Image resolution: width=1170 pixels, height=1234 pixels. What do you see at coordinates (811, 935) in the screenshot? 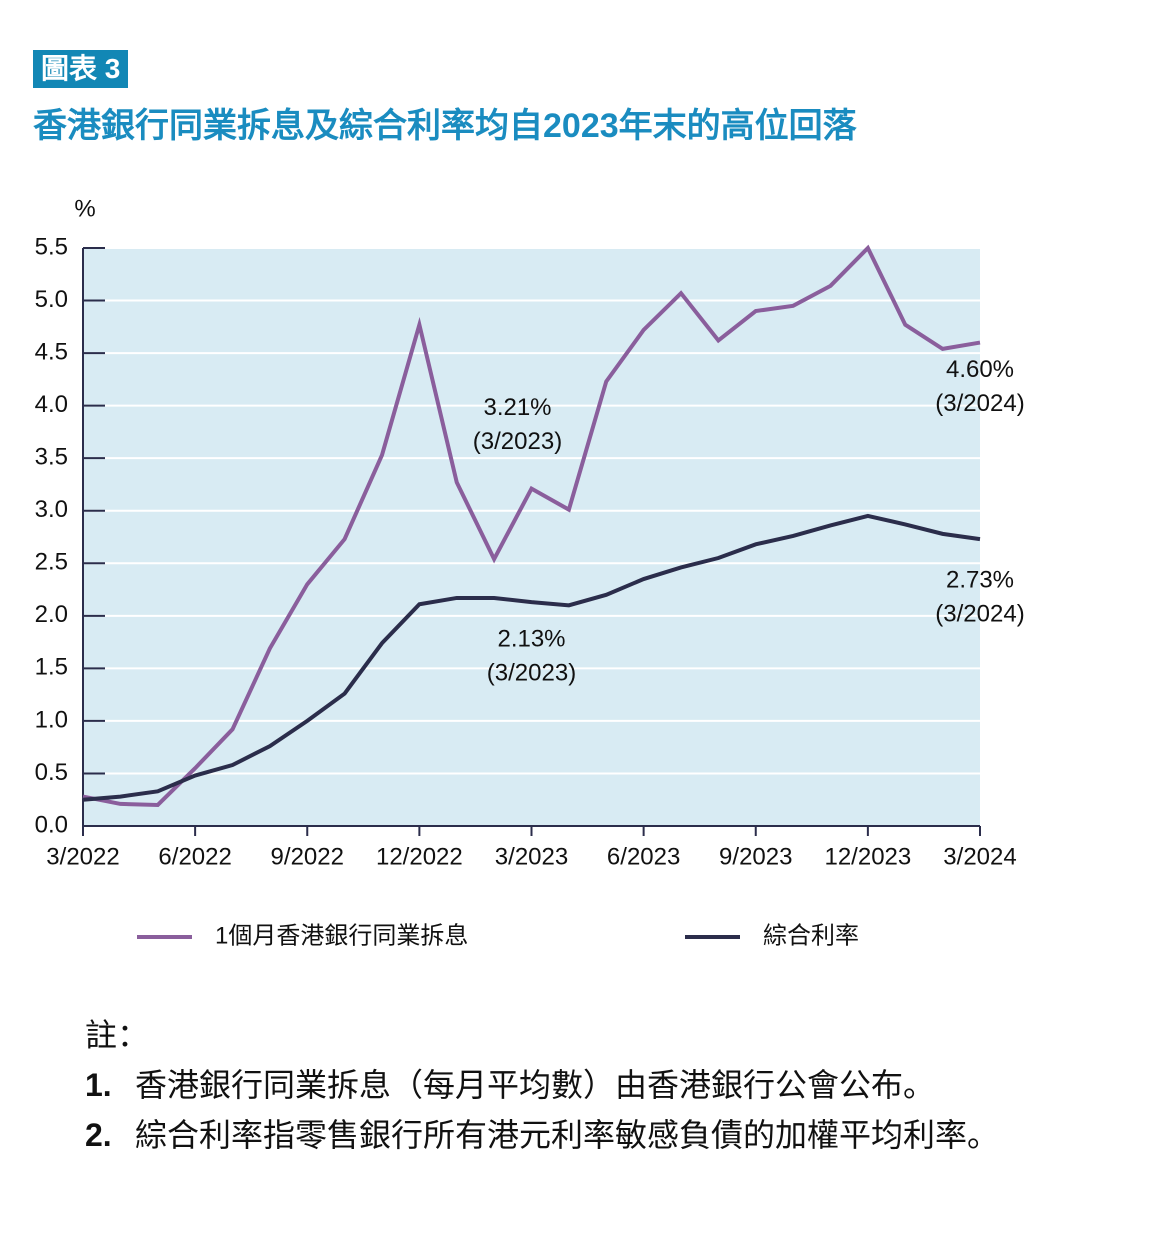
I see `legend-label: 綜合利率` at bounding box center [811, 935].